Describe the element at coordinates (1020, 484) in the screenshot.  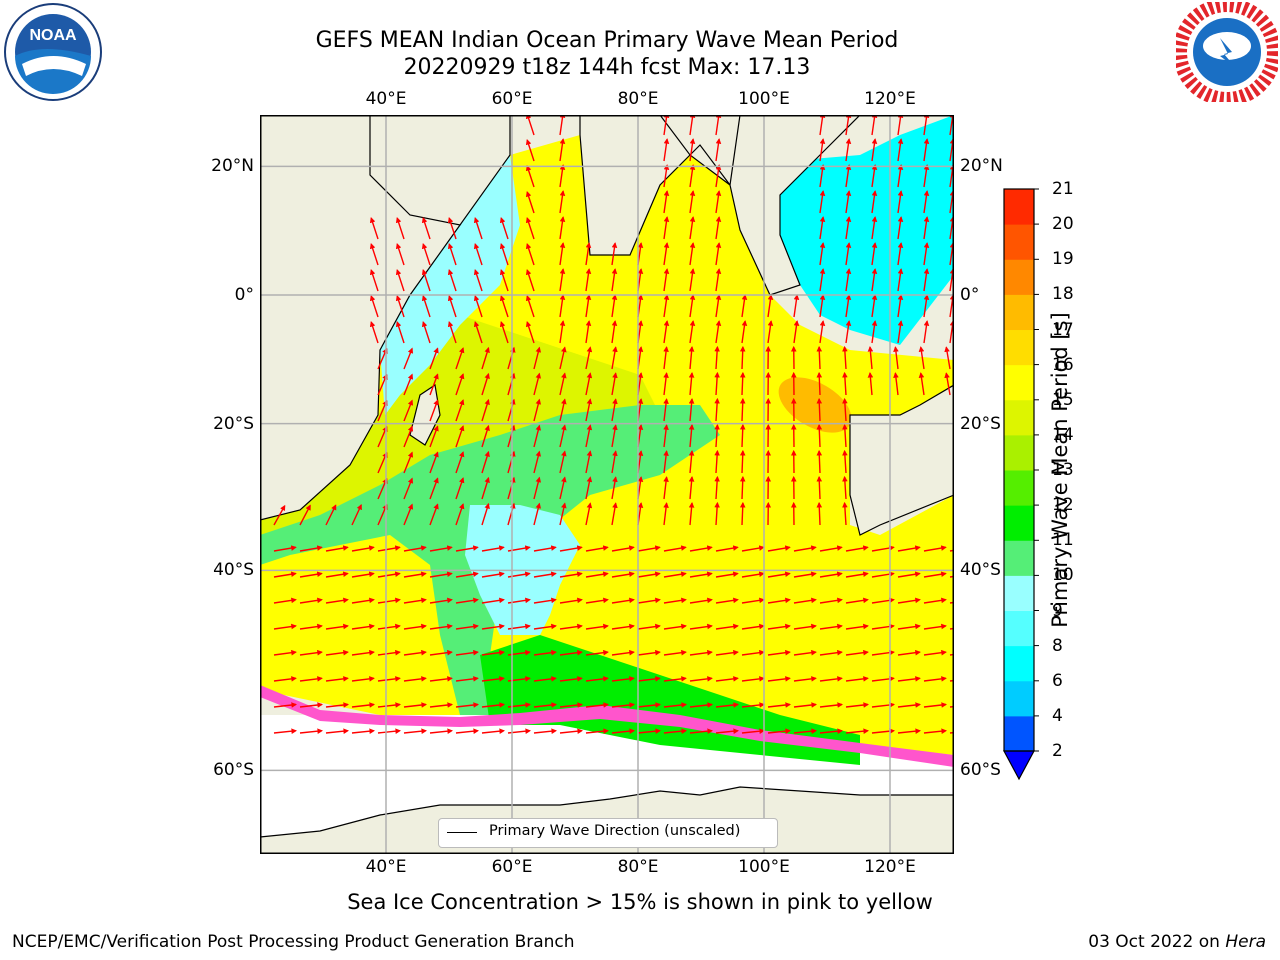
I see `colorbar` at that location.